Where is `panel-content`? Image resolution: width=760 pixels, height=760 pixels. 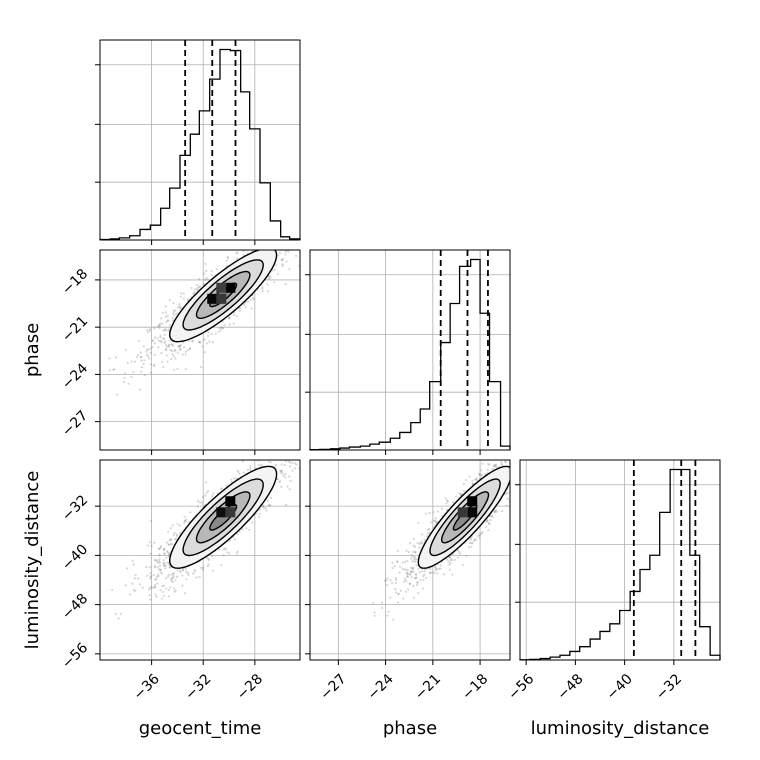
panel-content is located at coordinates (204, 309).